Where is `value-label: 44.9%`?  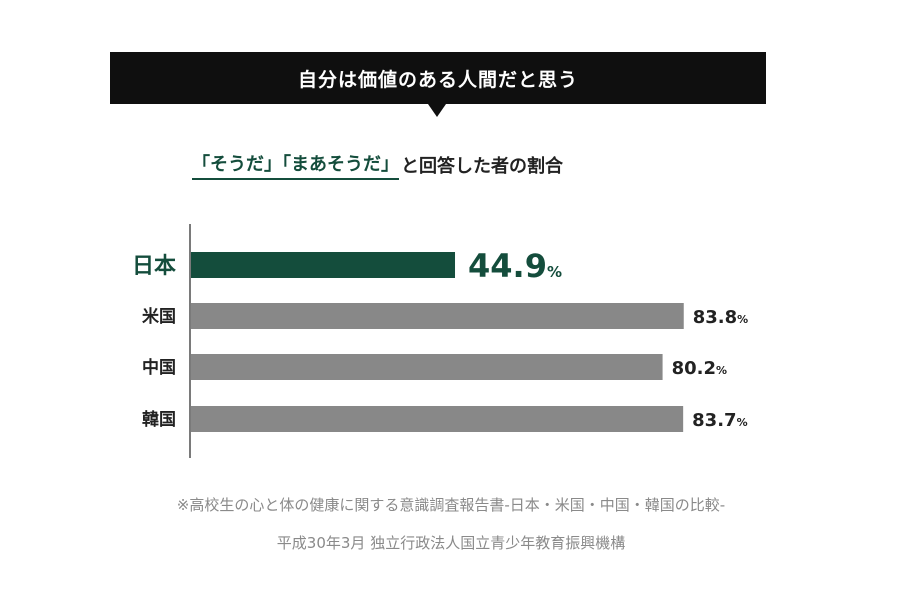 value-label: 44.9% is located at coordinates (515, 266).